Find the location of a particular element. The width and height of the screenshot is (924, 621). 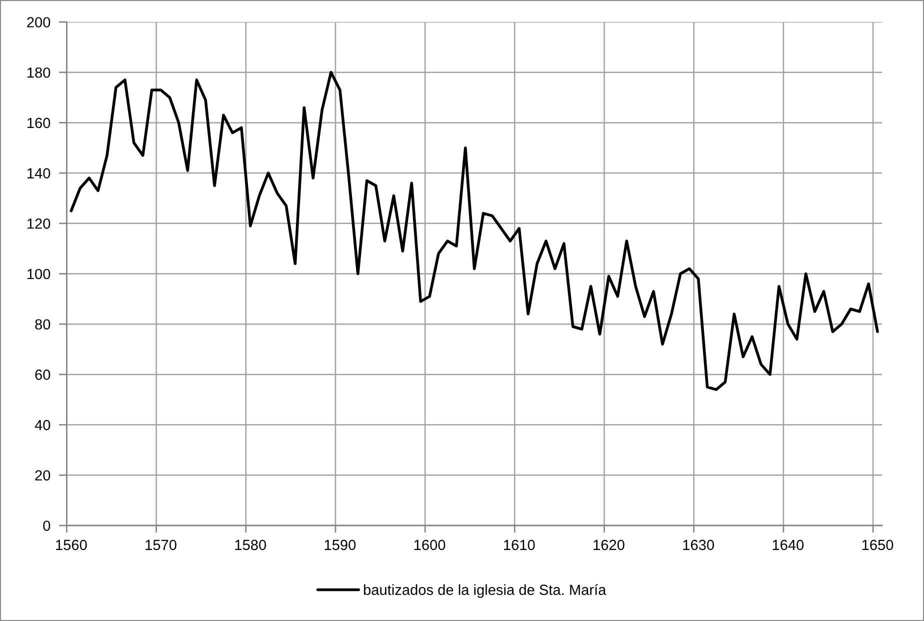

y-tick-label: 200 is located at coordinates (38, 22).